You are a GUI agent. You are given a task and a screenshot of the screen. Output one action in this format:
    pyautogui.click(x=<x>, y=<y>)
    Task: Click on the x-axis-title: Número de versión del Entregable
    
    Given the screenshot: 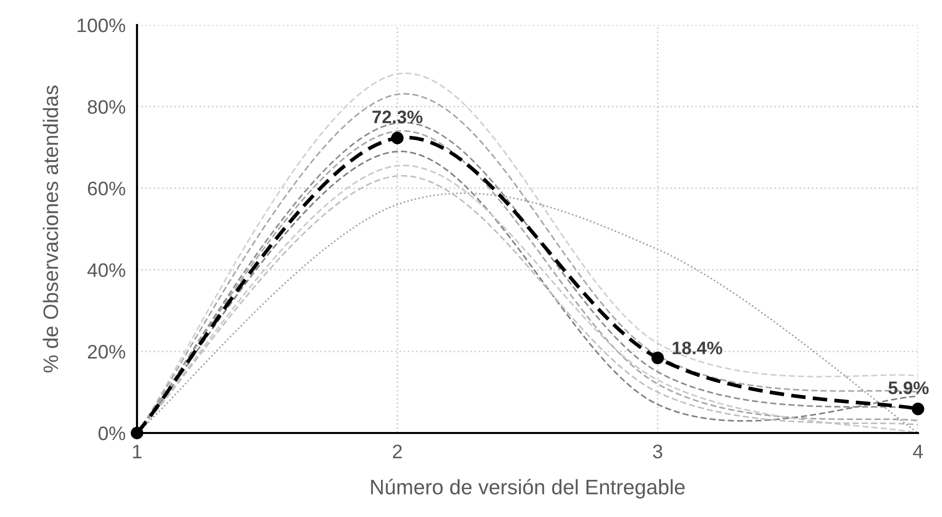 What is the action you would take?
    pyautogui.click(x=528, y=488)
    